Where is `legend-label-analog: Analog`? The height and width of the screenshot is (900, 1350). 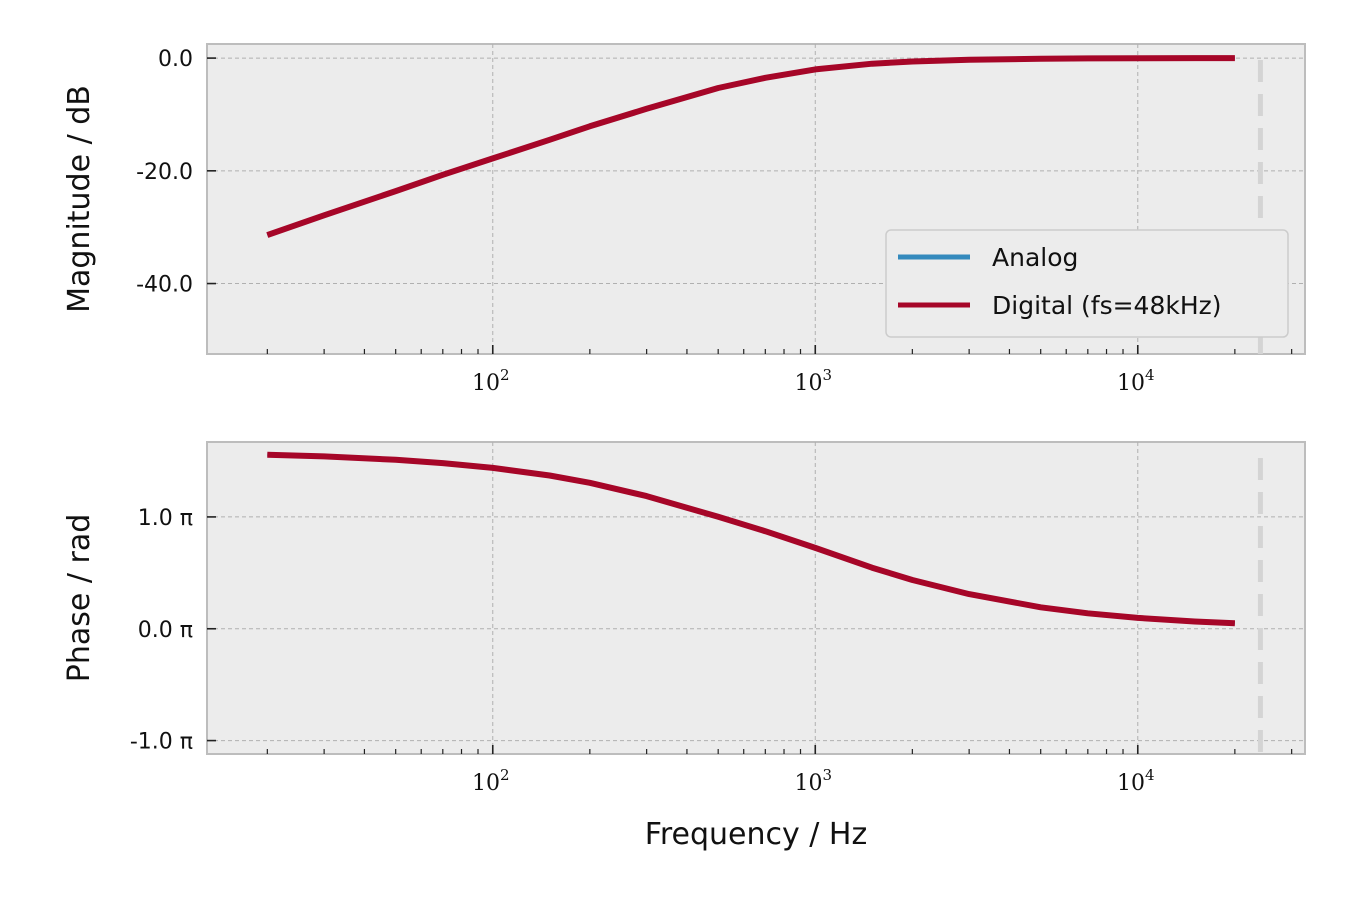 legend-label-analog: Analog is located at coordinates (1035, 257).